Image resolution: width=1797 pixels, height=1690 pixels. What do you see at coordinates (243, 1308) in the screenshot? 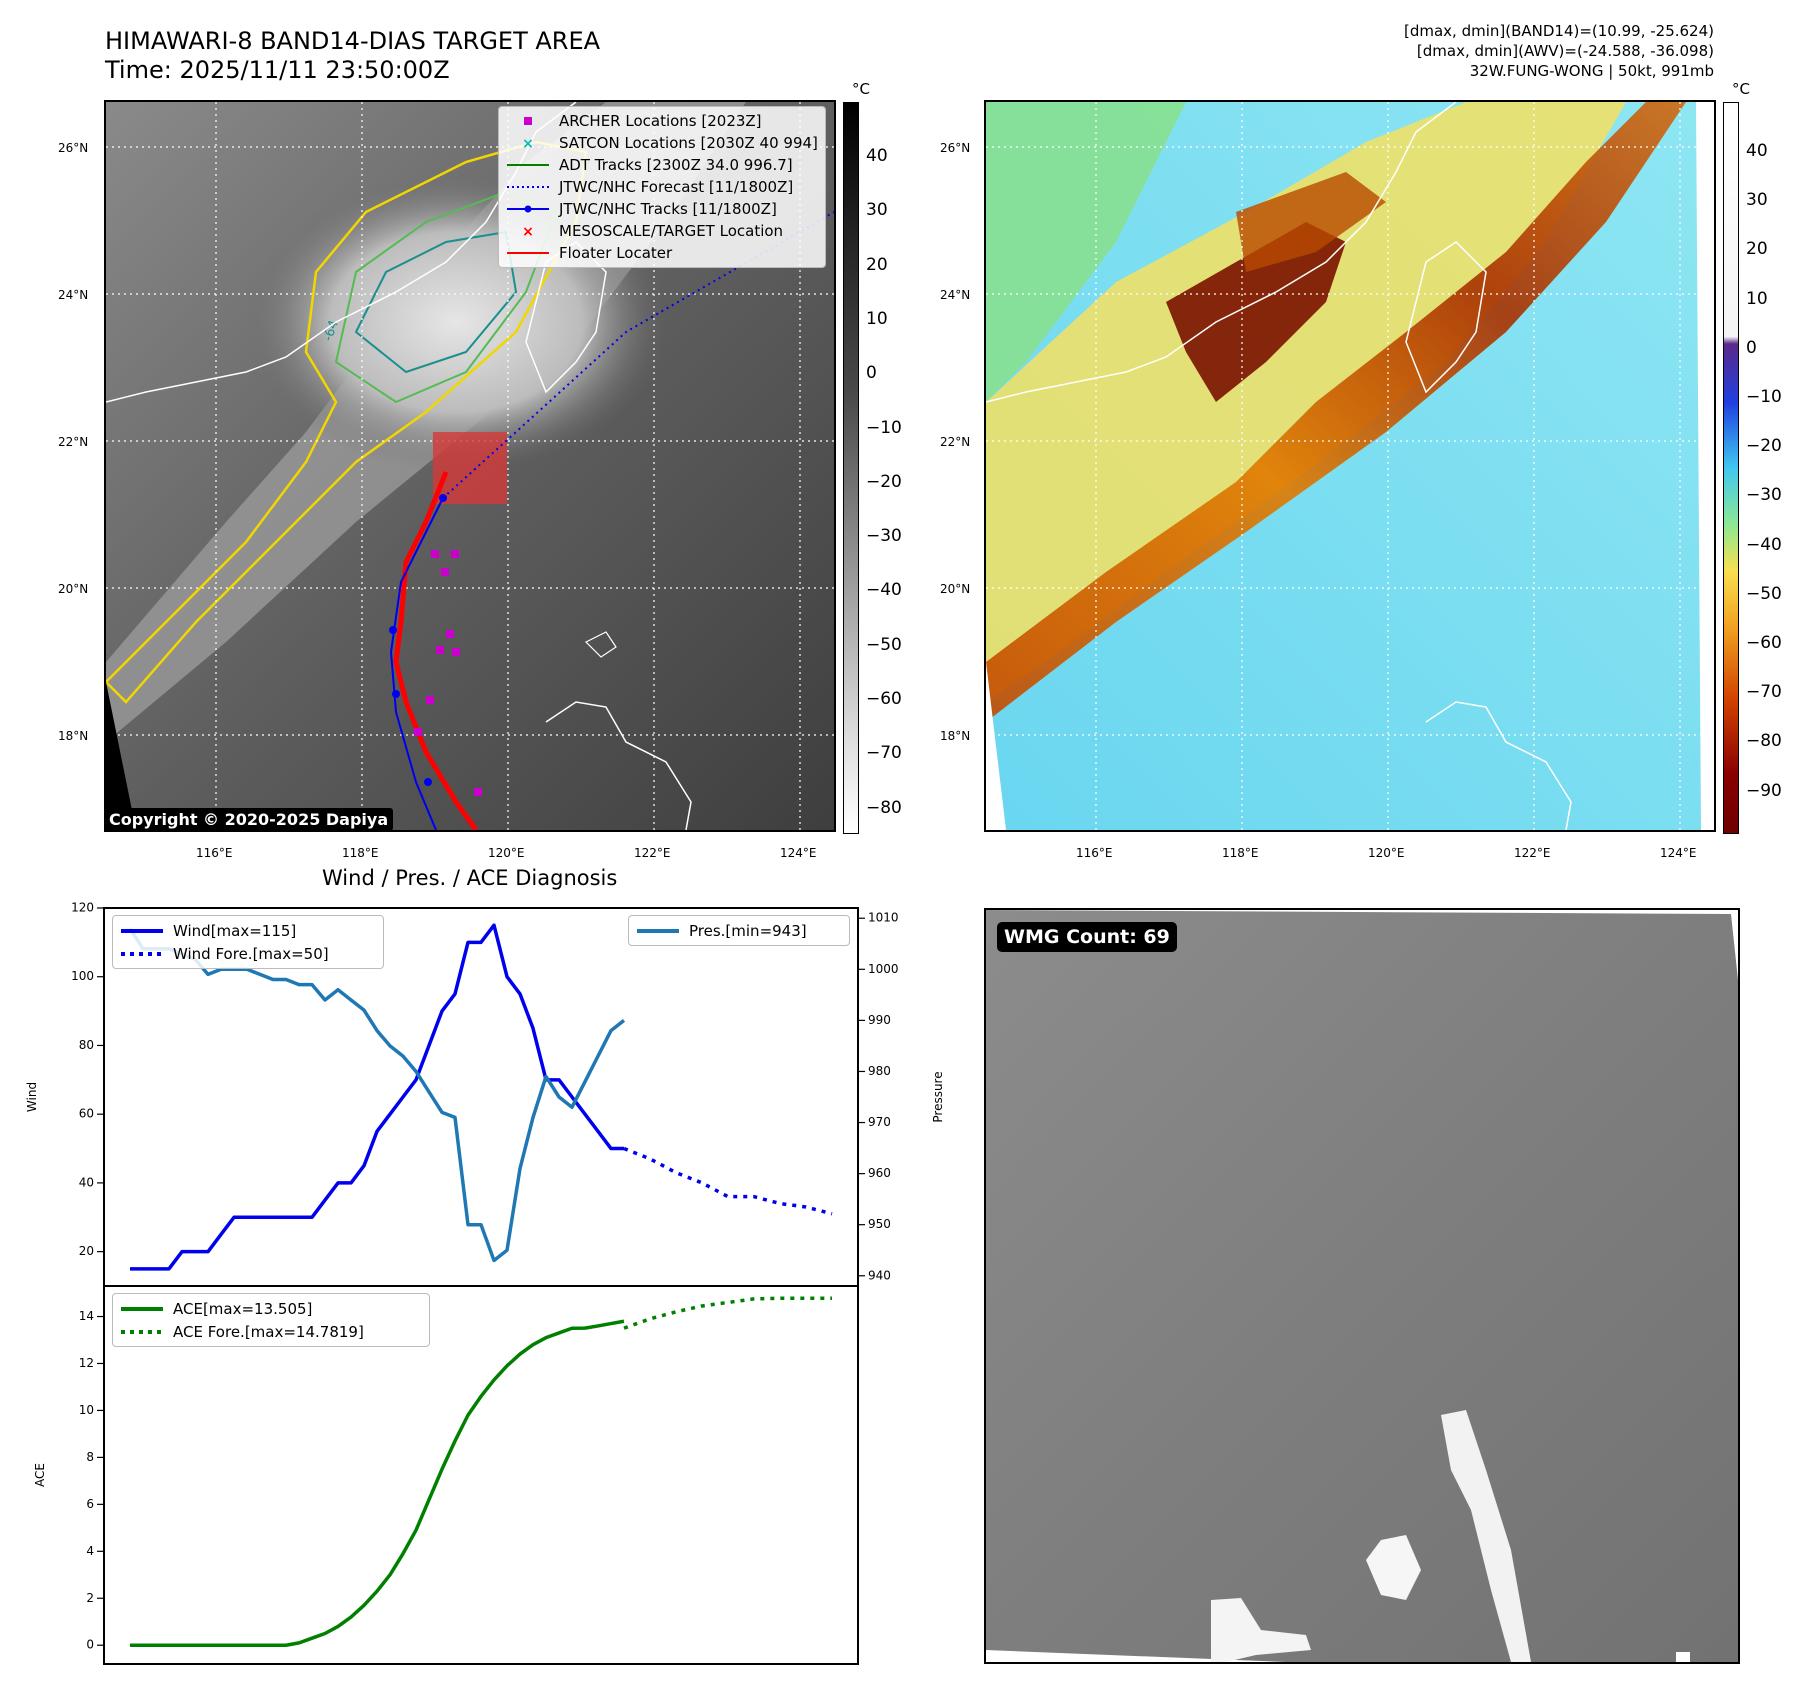
I see `legend-ace-label: ACE[max=13.505]` at bounding box center [243, 1308].